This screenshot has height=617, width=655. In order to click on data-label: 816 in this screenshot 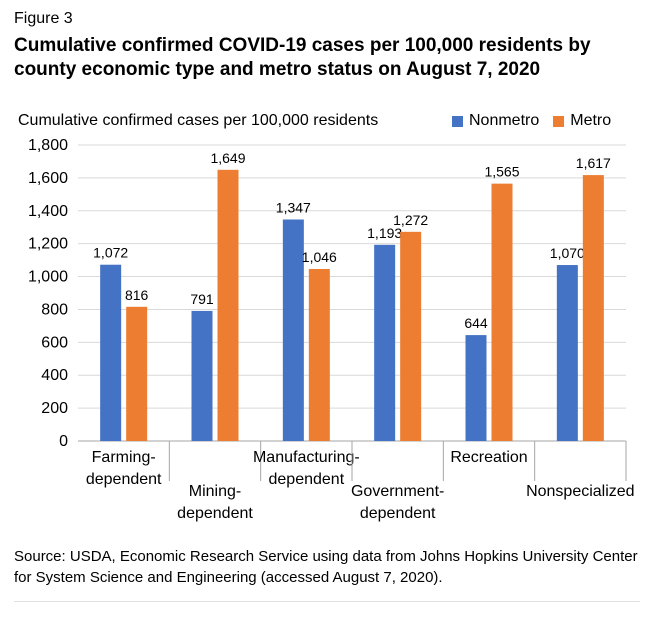, I will do `click(137, 295)`.